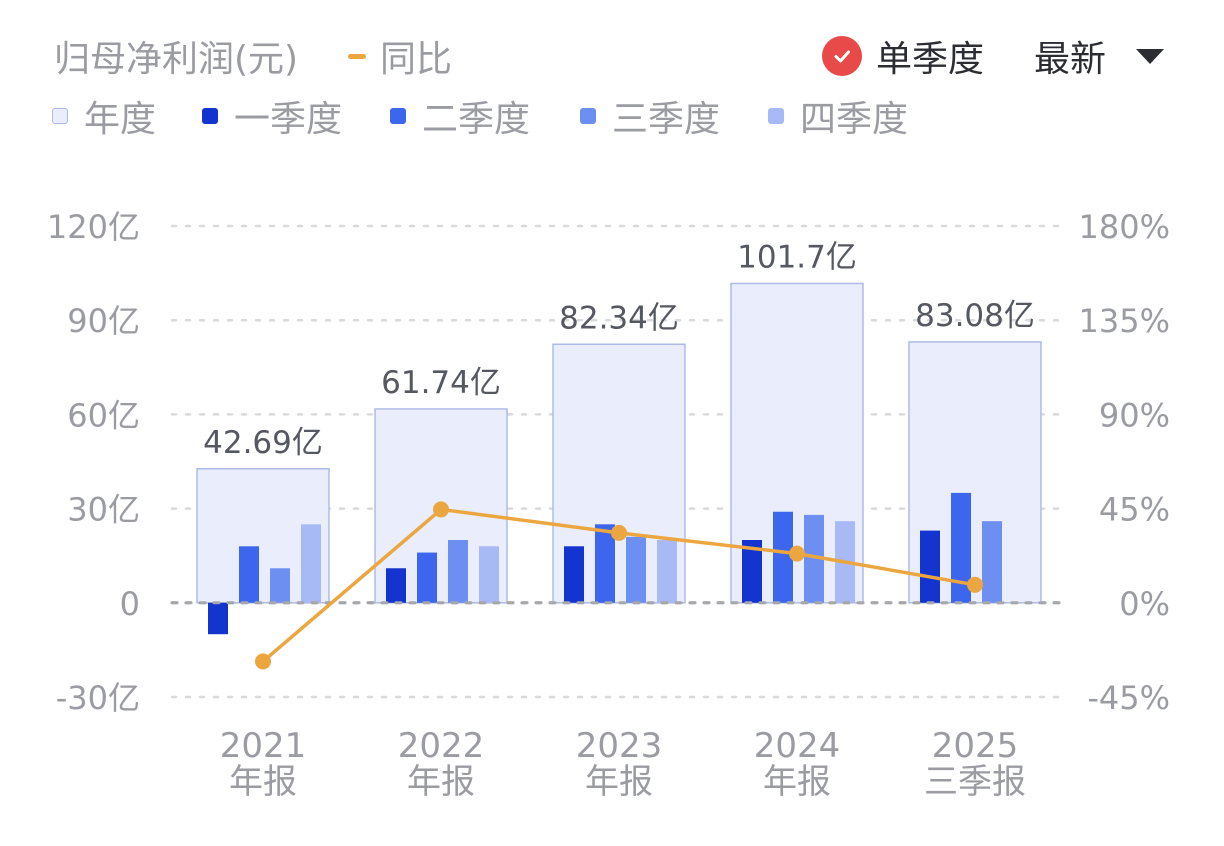  What do you see at coordinates (975, 316) in the screenshot?
I see `annual-value-label: 83.08亿` at bounding box center [975, 316].